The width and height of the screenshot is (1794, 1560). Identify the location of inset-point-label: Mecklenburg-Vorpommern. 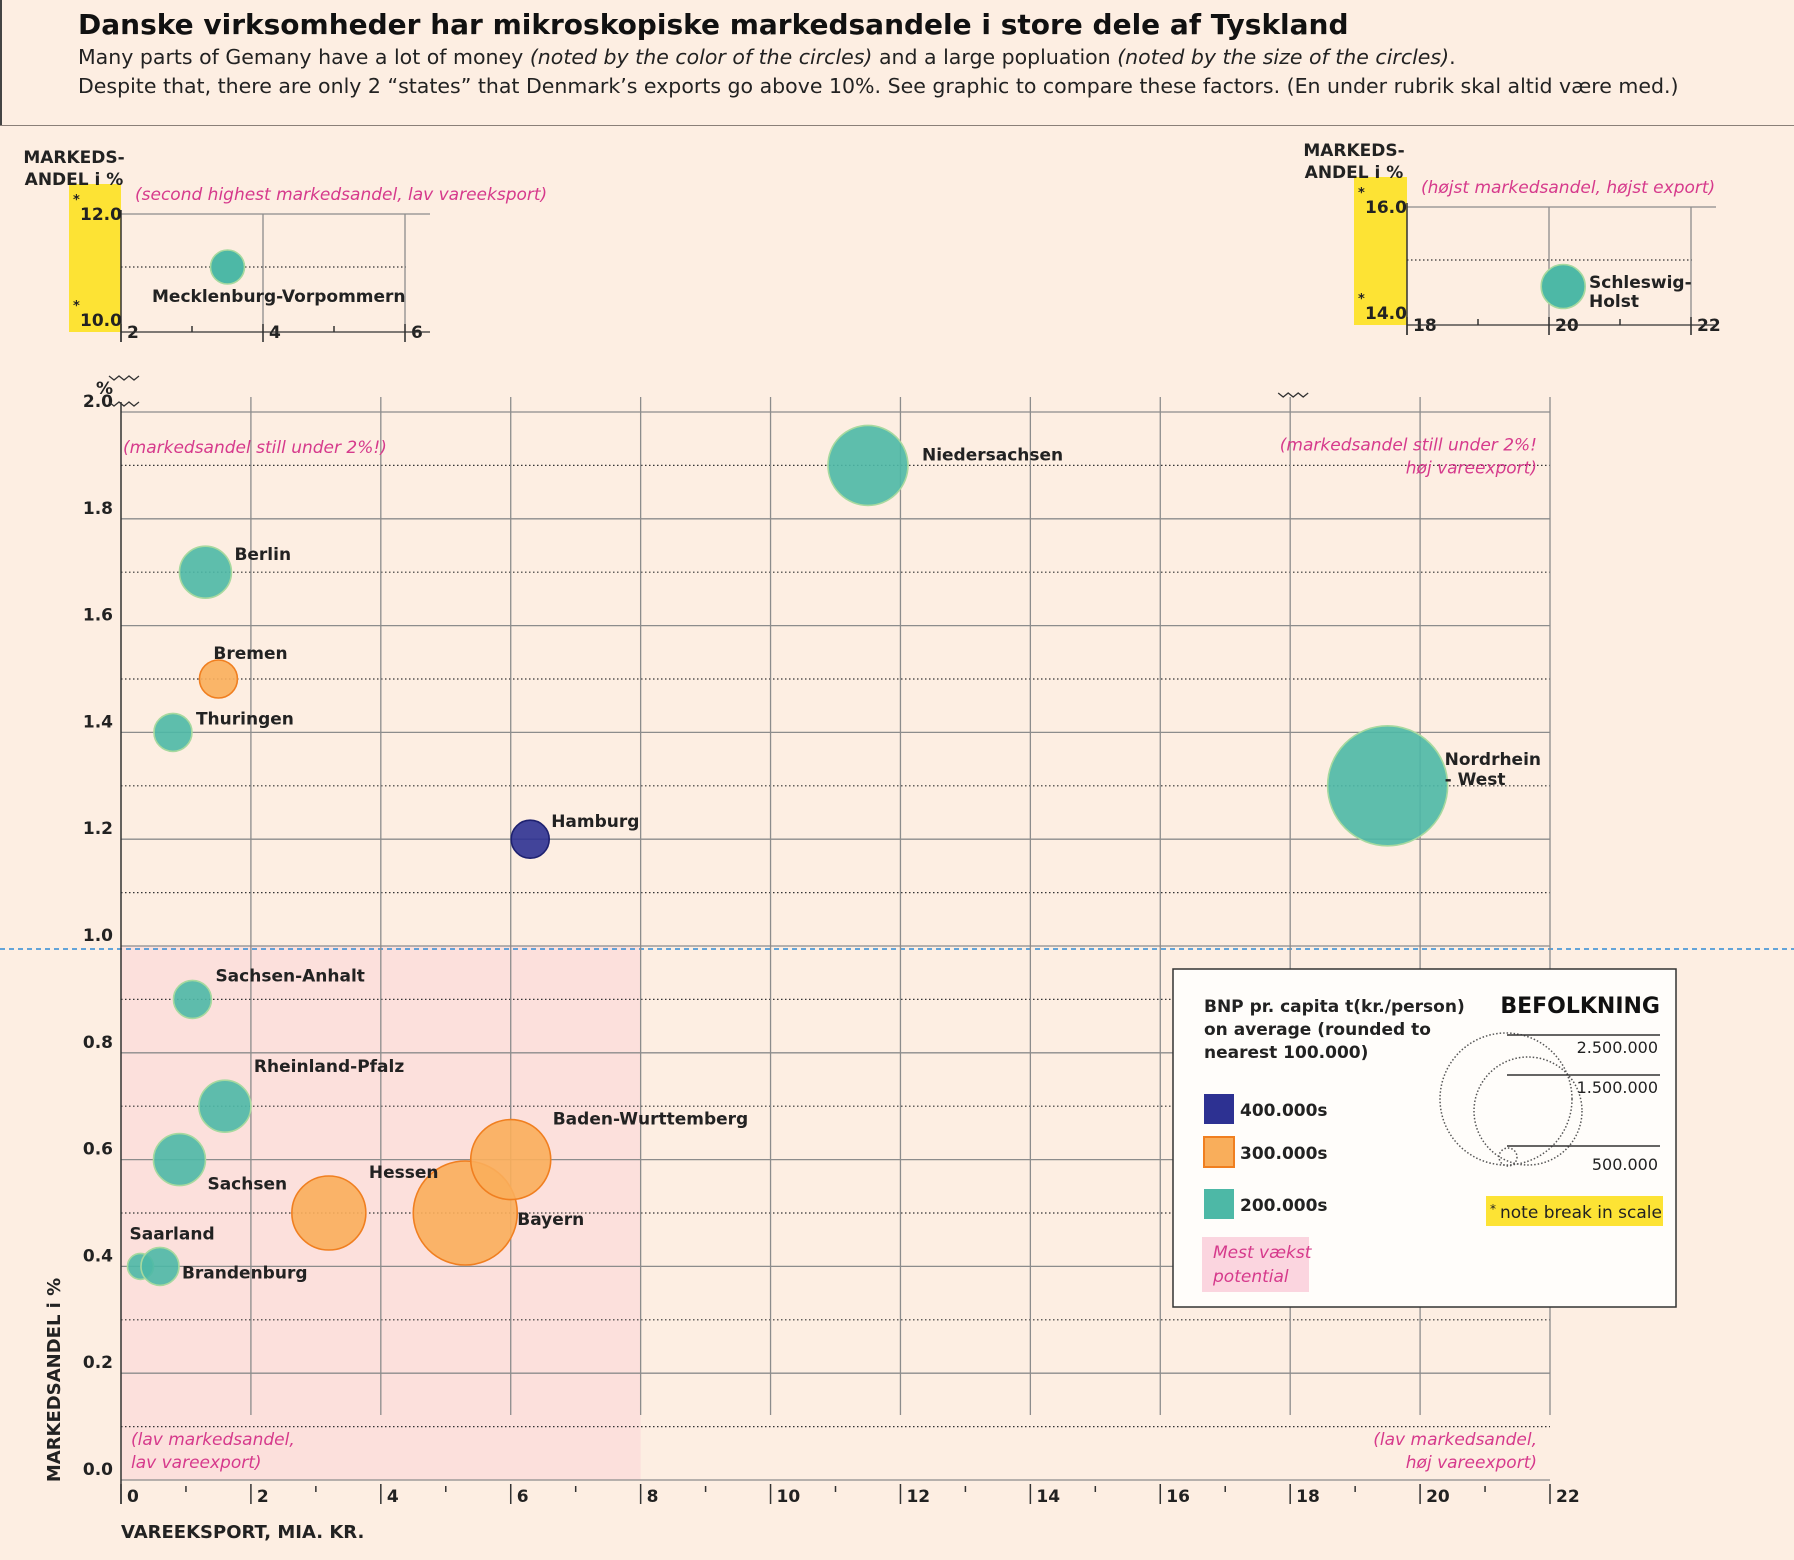
(279, 297).